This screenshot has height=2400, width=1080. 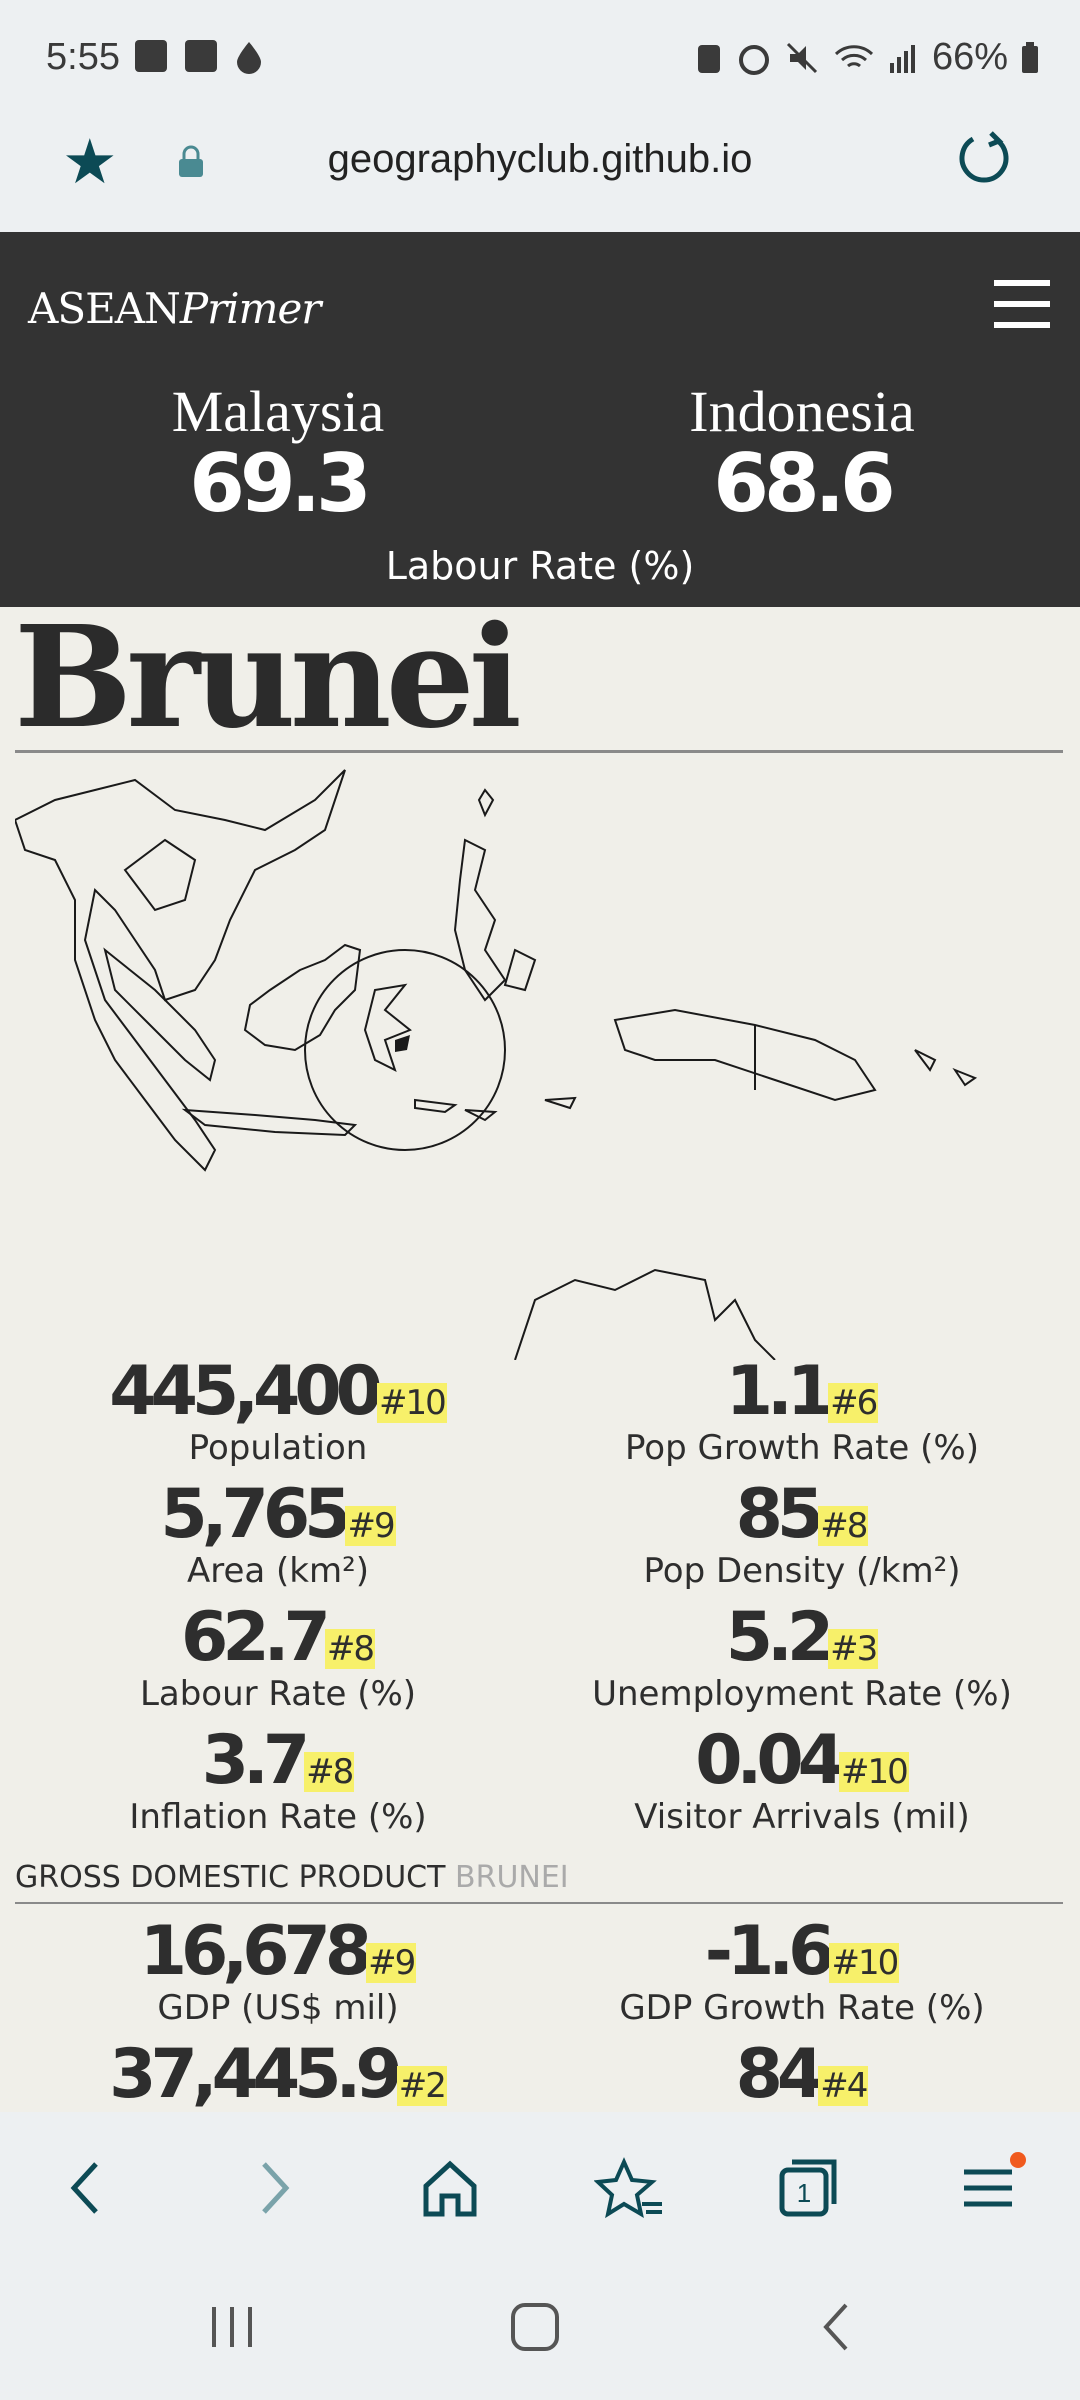 I want to click on stat-gdp: 16,678#9 GDP (US$ mil), so click(x=278, y=1973).